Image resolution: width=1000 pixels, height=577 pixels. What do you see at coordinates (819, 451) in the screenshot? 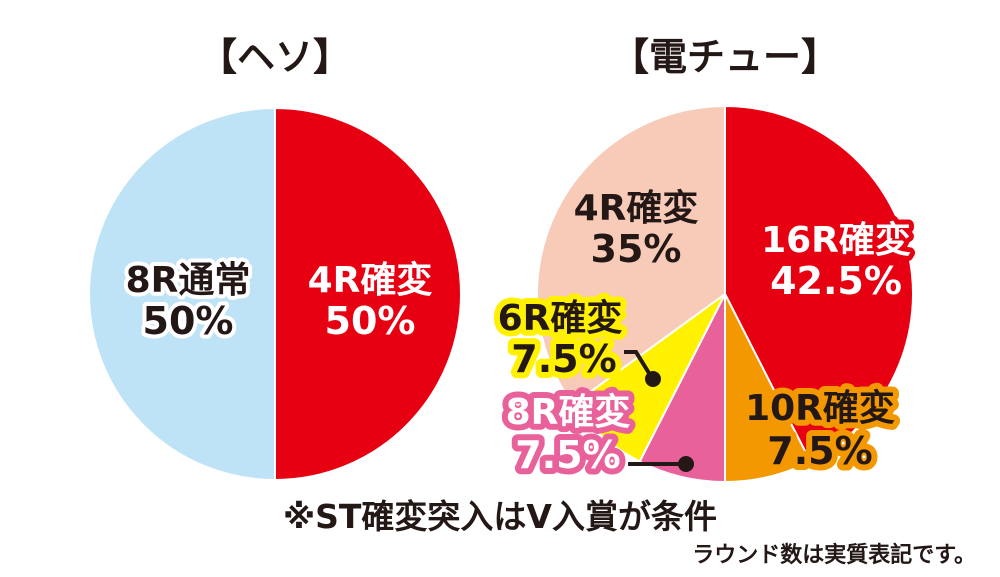
I see `denchu-value-10r: 7.5%` at bounding box center [819, 451].